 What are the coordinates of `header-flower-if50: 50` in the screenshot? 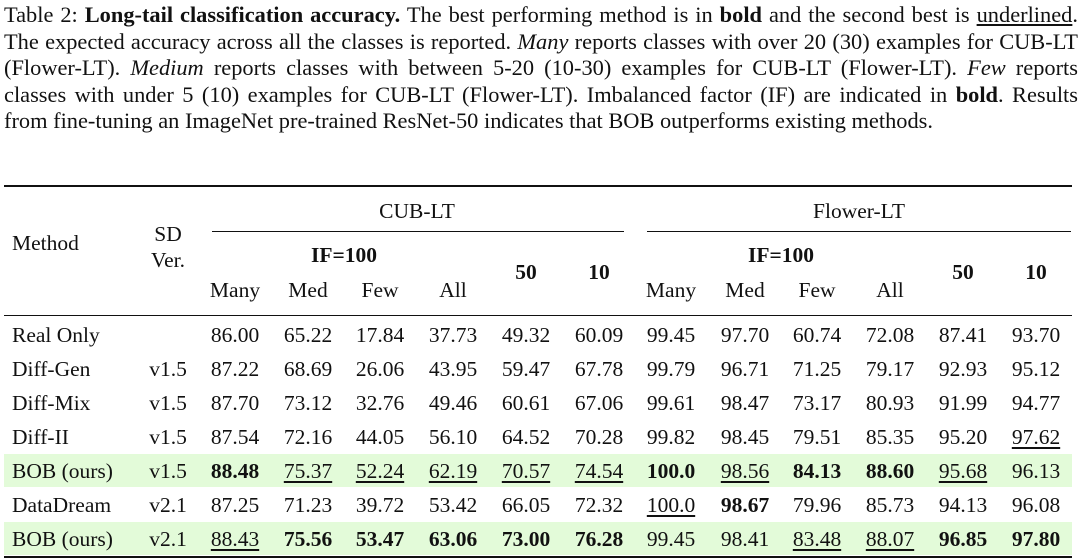 It's located at (963, 272).